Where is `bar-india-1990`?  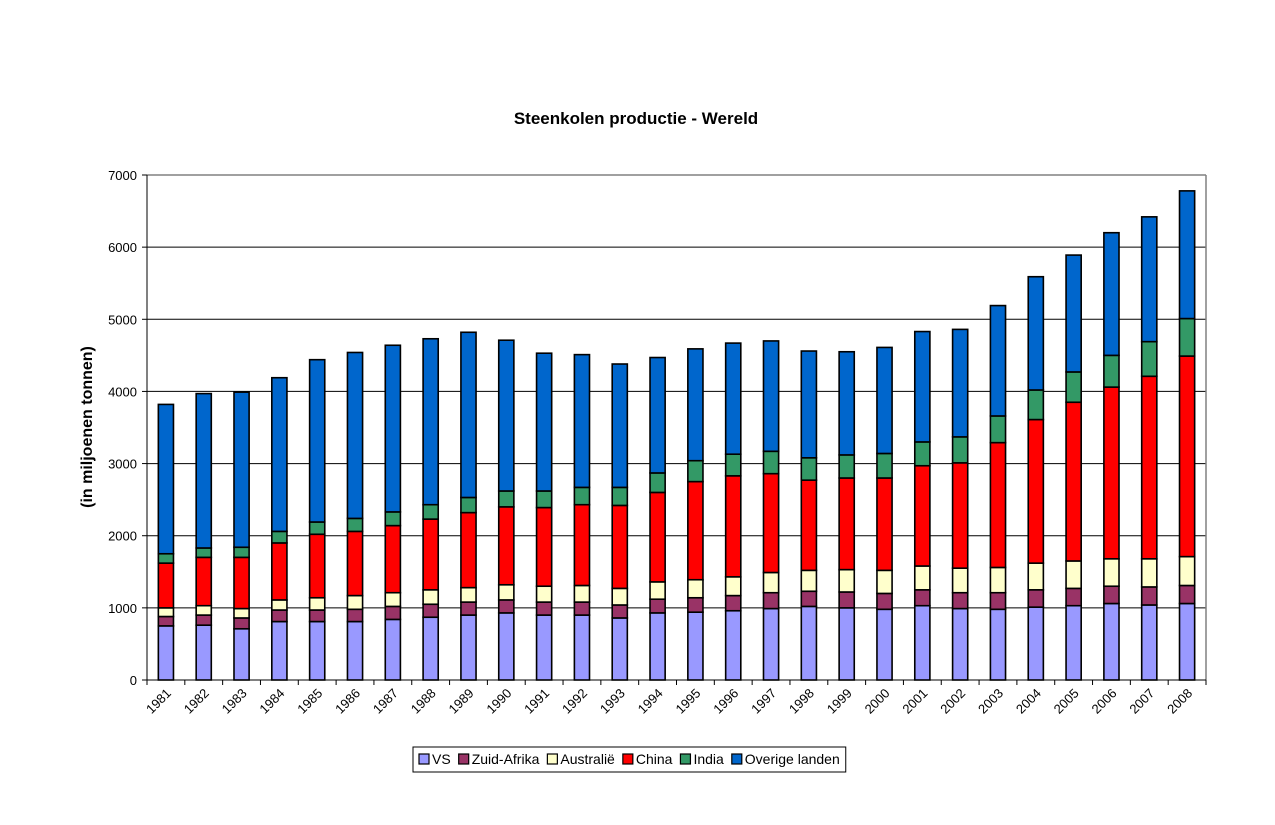 bar-india-1990 is located at coordinates (506, 499).